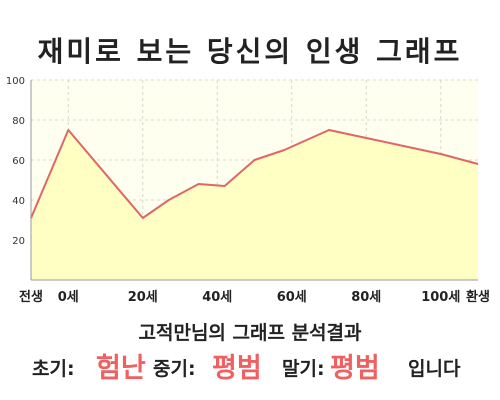 This screenshot has height=400, width=500. I want to click on late-value: 평범, so click(355, 368).